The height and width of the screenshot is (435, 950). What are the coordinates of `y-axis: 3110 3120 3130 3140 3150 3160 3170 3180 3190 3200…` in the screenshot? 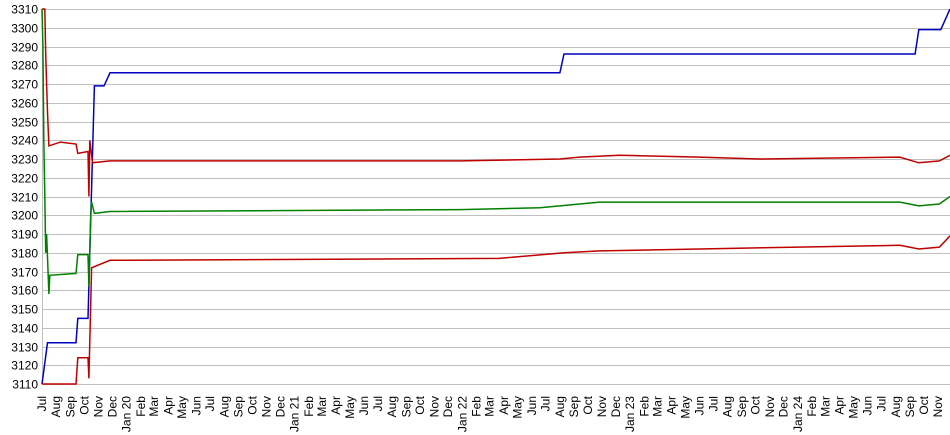 It's located at (27, 197).